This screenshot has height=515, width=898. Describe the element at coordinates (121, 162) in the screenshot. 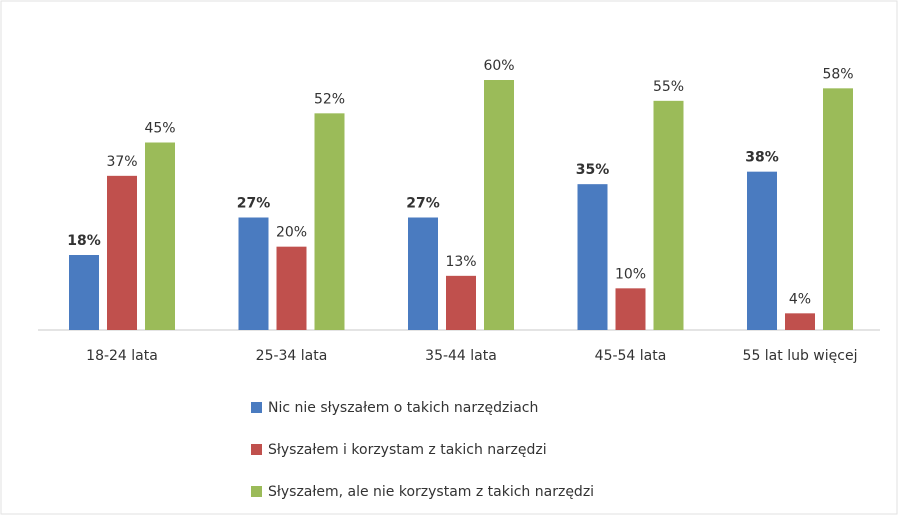

I see `value-label: 37%` at that location.